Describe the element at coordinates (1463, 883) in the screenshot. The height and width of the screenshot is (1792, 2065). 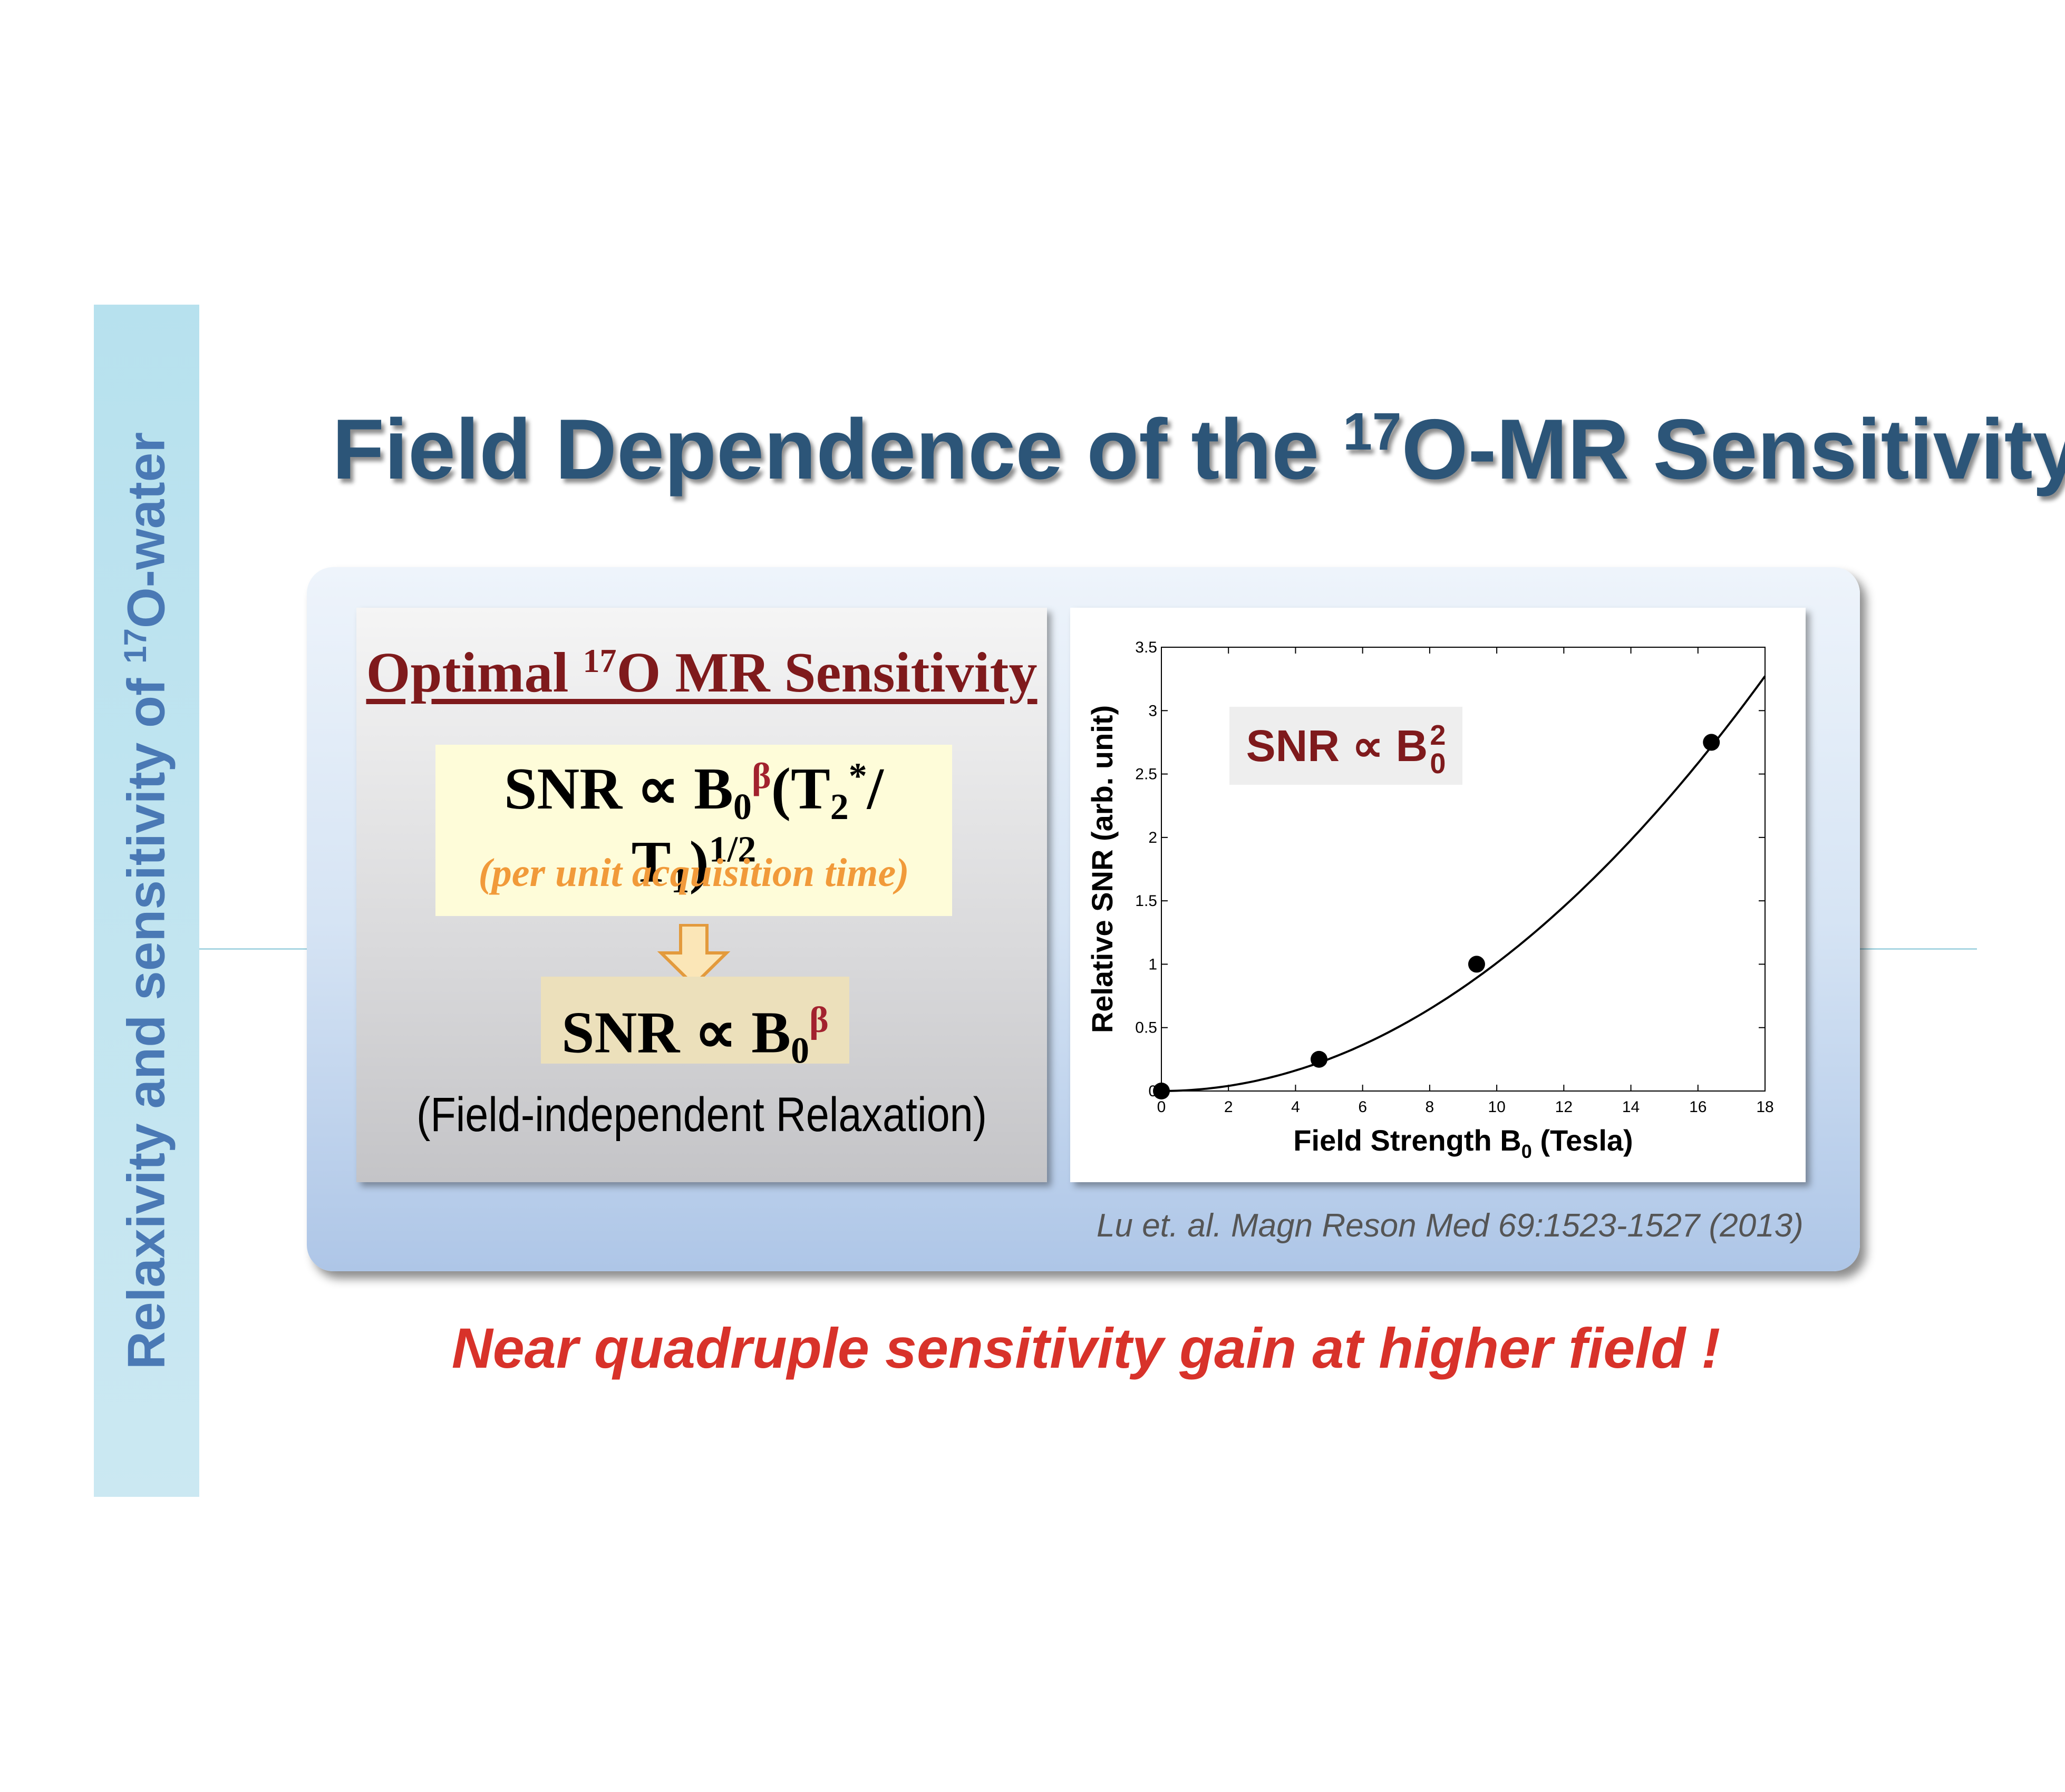
I see `fit-curve` at that location.